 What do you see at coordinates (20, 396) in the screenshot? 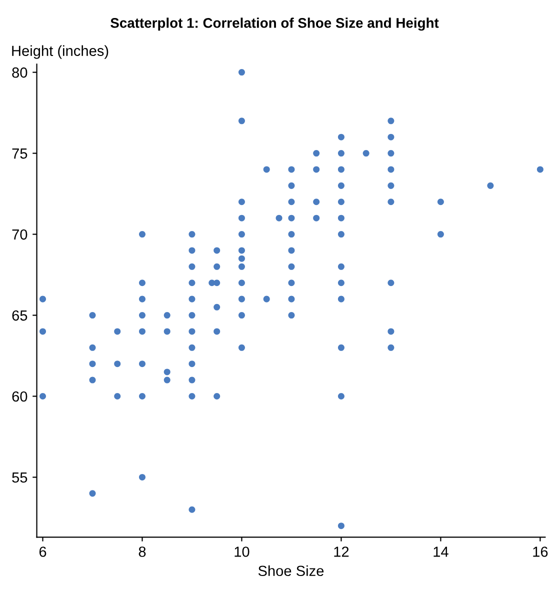
I see `y-tick-label: 60` at bounding box center [20, 396].